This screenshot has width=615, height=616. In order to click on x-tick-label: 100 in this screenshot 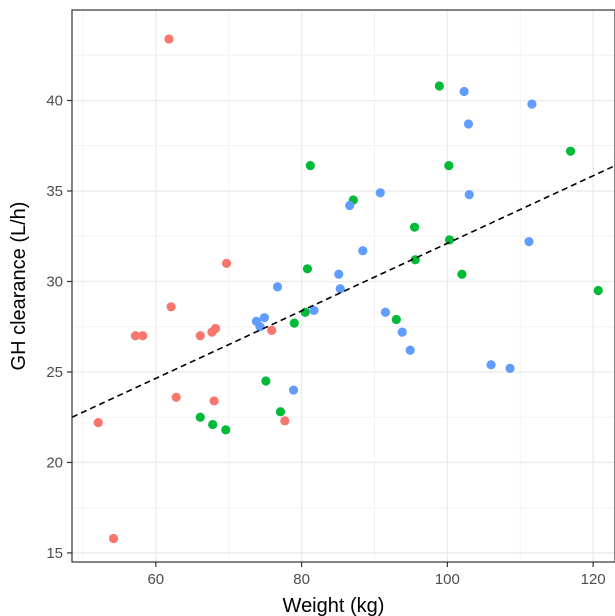, I will do `click(447, 579)`.